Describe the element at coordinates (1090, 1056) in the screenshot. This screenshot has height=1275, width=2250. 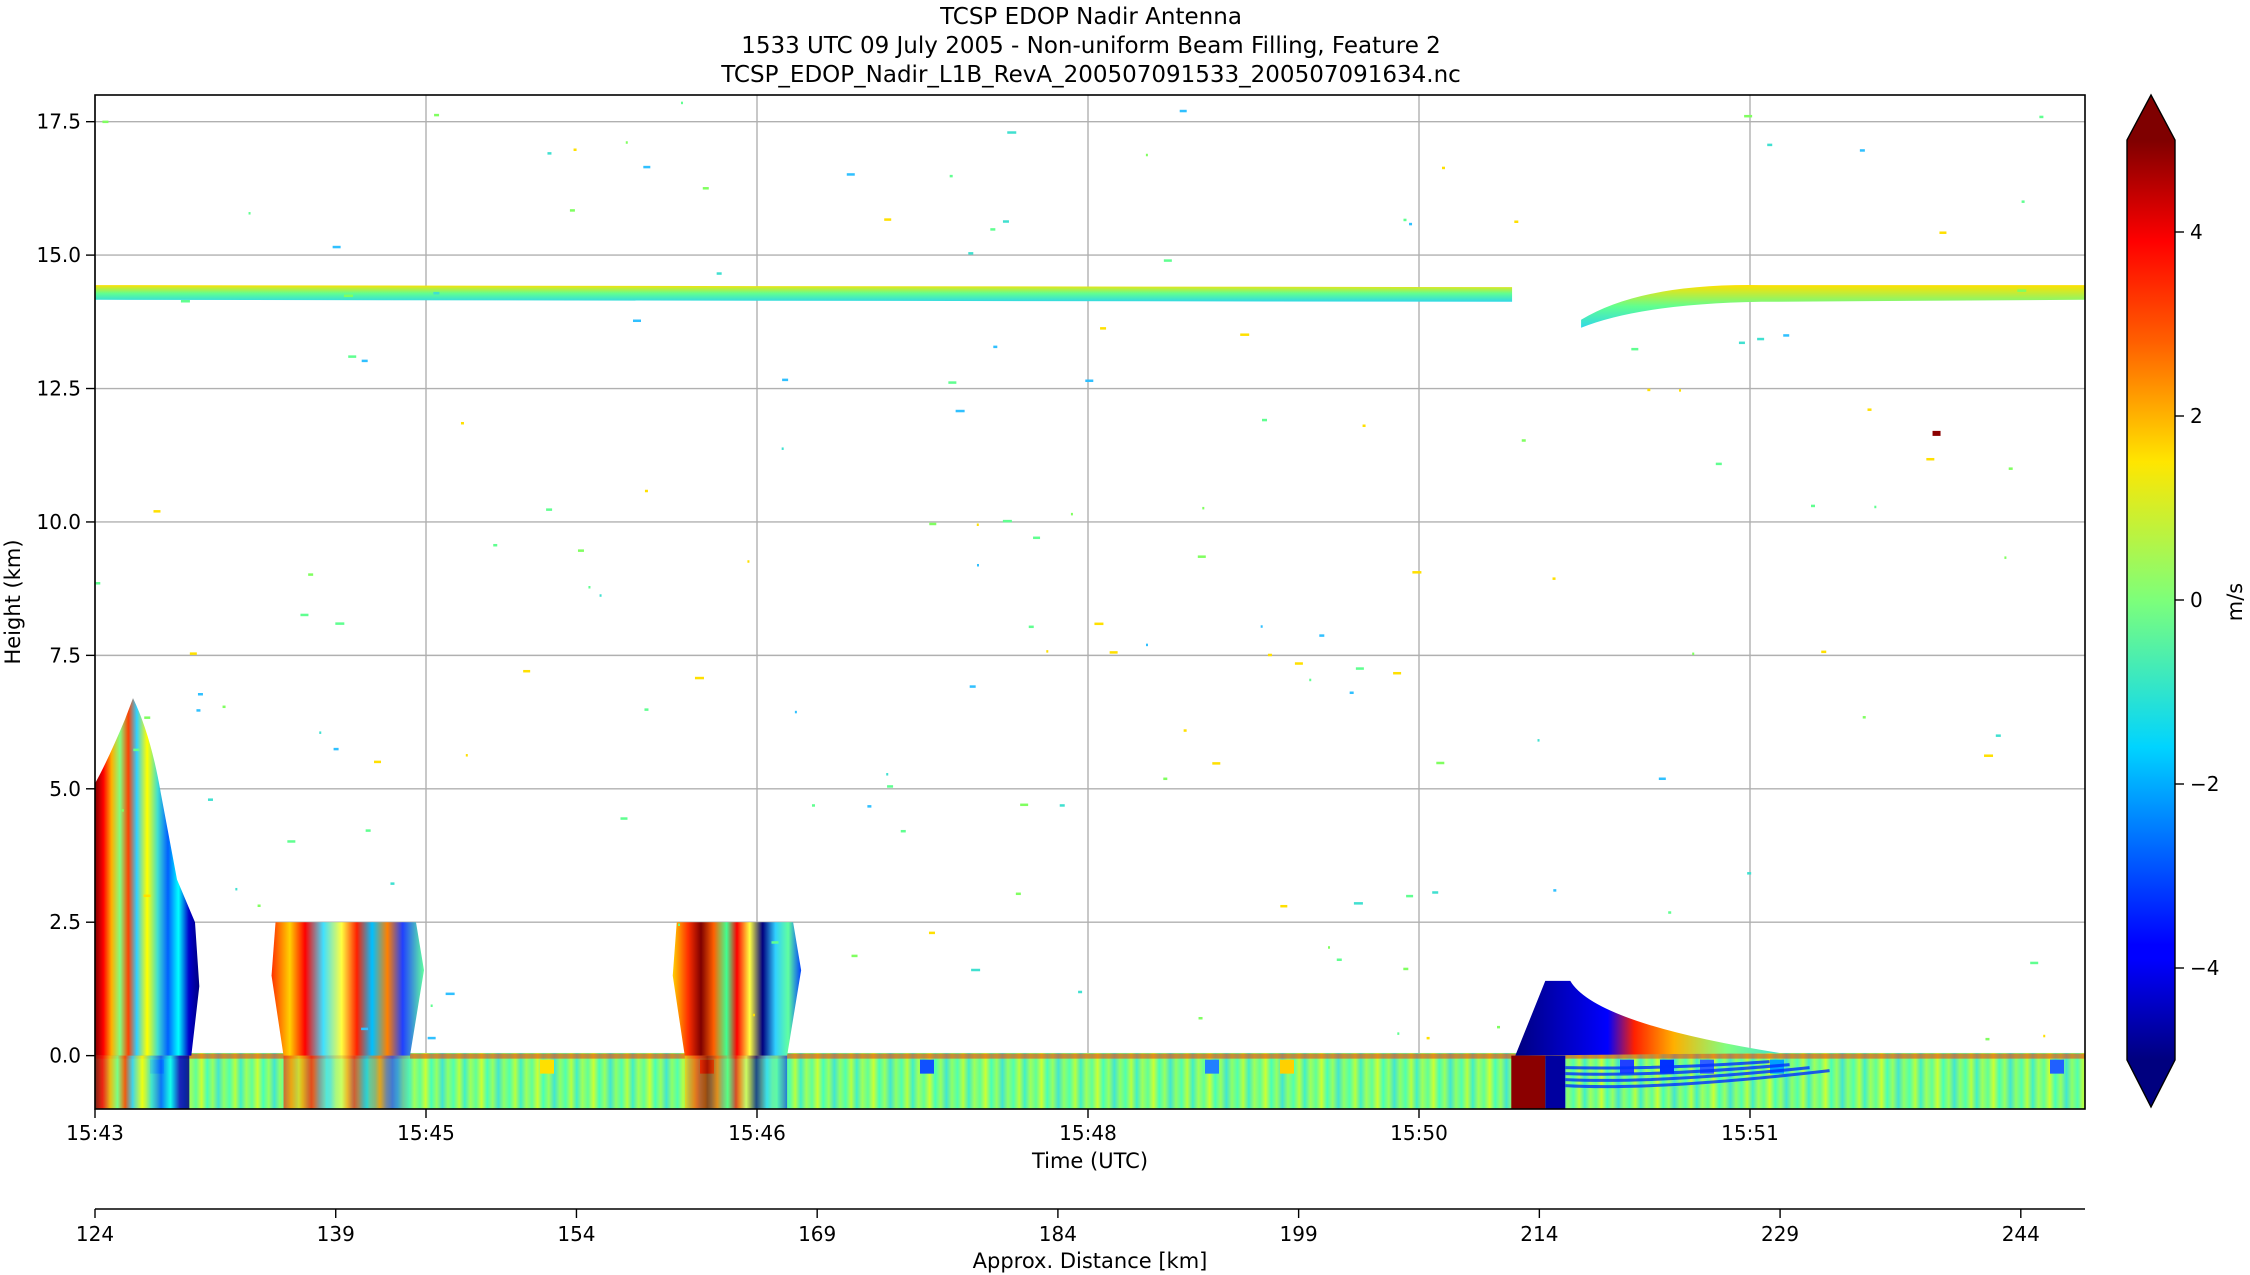
I see `surface-line` at that location.